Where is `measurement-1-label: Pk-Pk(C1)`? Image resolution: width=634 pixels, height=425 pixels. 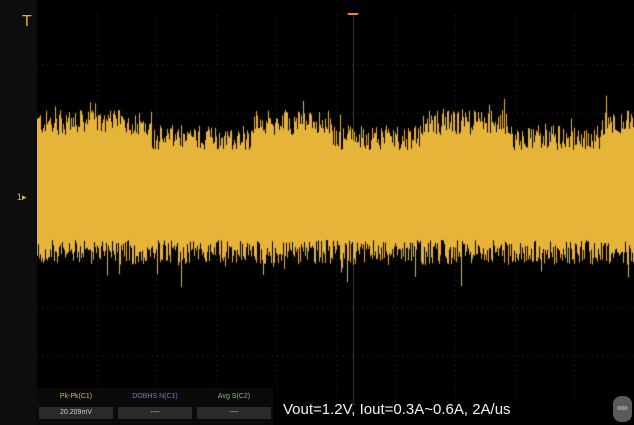
measurement-1-label: Pk-Pk(C1) is located at coordinates (76, 396).